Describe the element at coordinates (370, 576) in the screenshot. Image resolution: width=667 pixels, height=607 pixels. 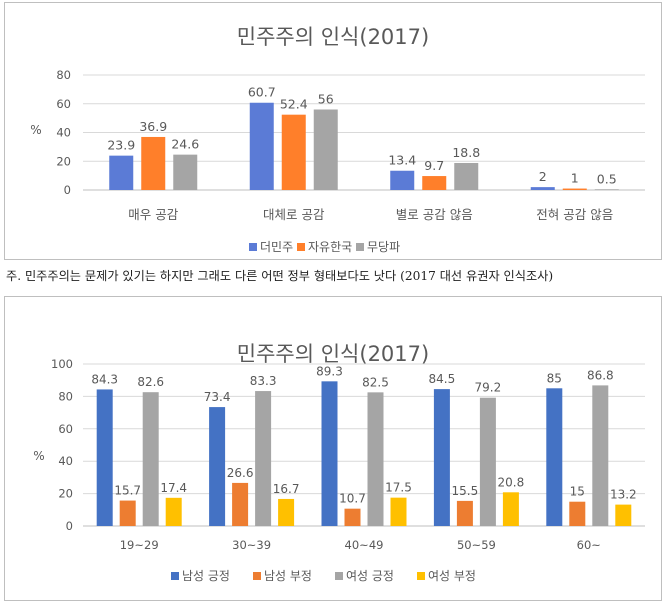
I see `legend-label: 여성 긍정` at that location.